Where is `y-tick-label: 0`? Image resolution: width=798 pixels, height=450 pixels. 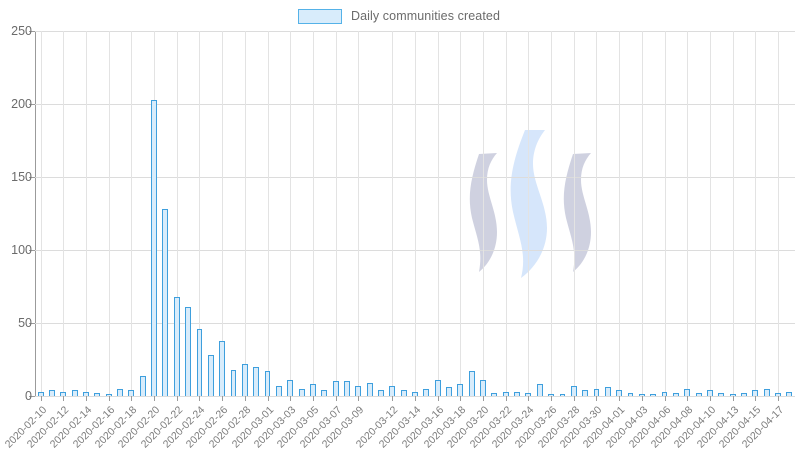 y-tick-label: 0 is located at coordinates (28, 396).